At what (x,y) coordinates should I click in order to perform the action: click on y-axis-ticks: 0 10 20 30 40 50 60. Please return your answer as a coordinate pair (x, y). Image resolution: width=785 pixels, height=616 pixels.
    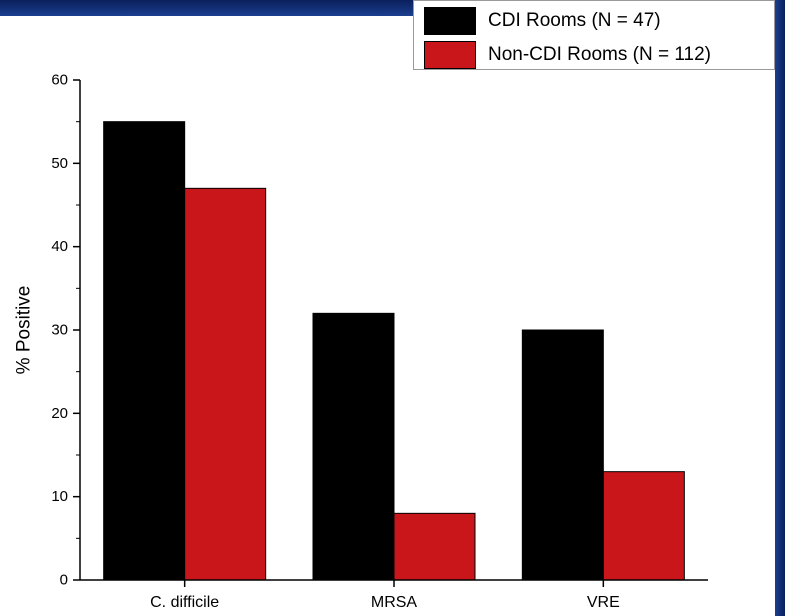
    Looking at the image, I should click on (65, 330).